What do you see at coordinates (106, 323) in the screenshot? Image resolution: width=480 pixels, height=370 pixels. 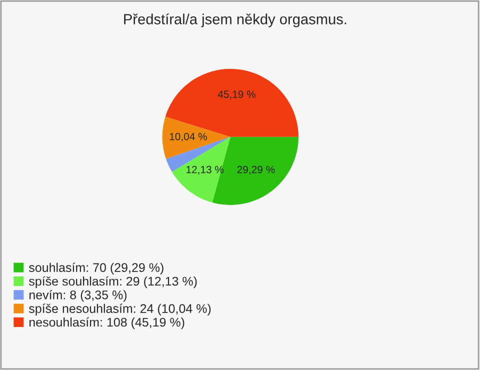 I see `legend-label: nesouhlasím: 108 (45,19 %)` at bounding box center [106, 323].